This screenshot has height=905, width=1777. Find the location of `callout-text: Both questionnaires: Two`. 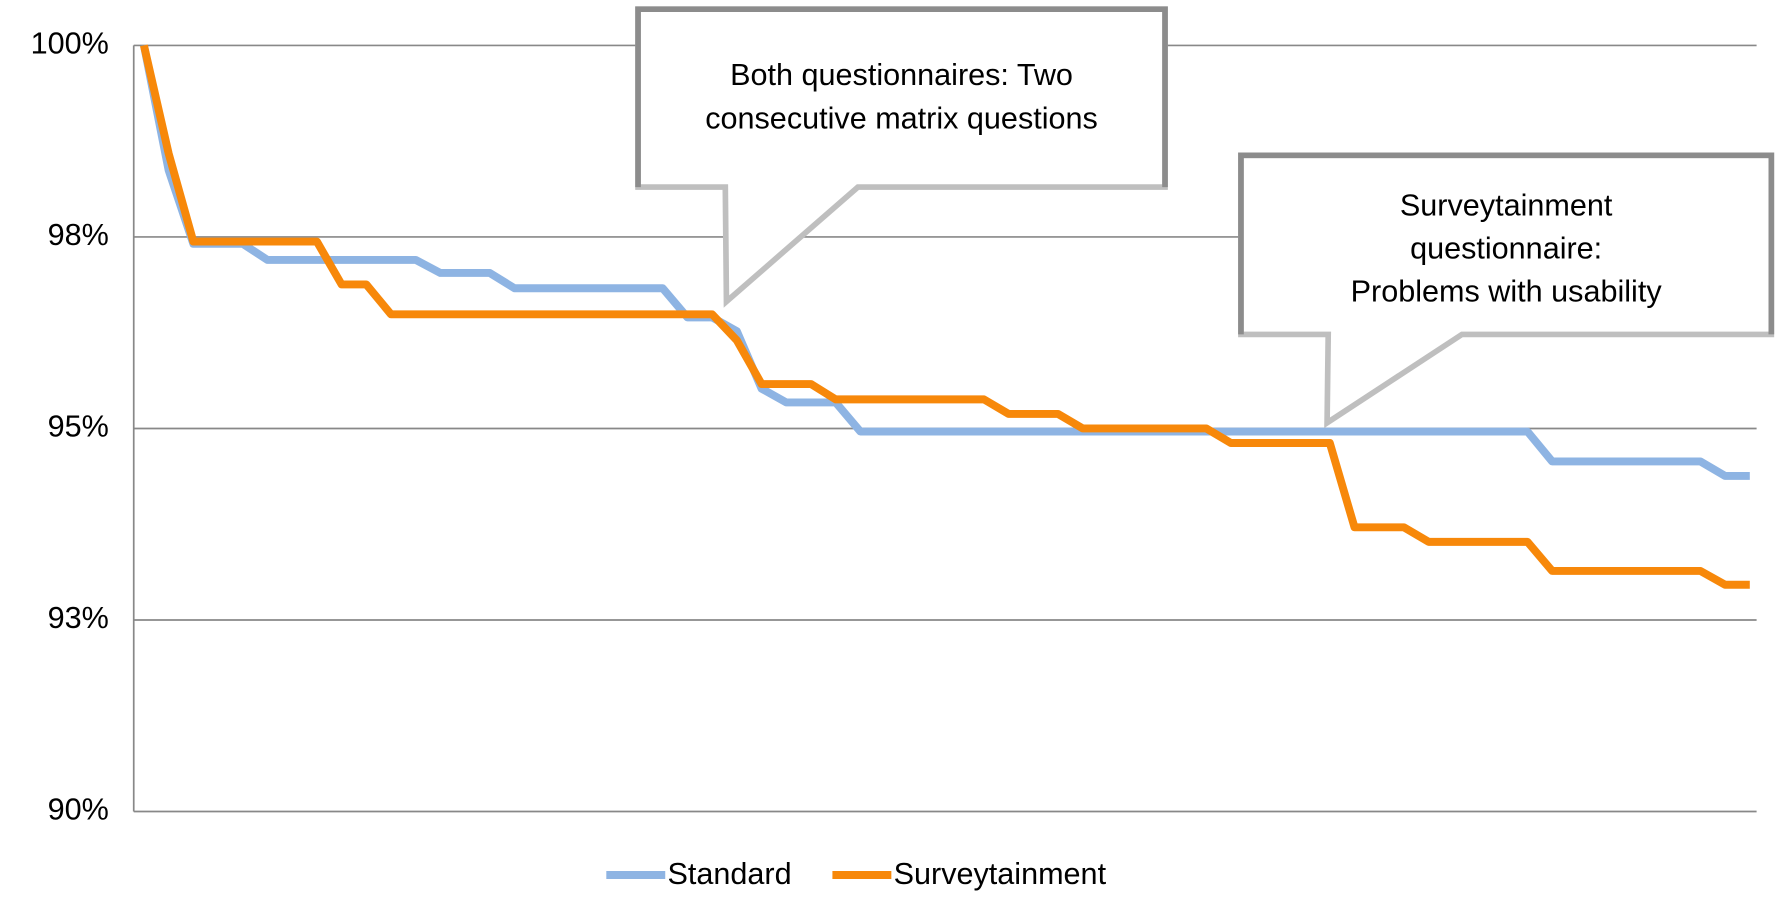

callout-text: Both questionnaires: Two is located at coordinates (901, 75).